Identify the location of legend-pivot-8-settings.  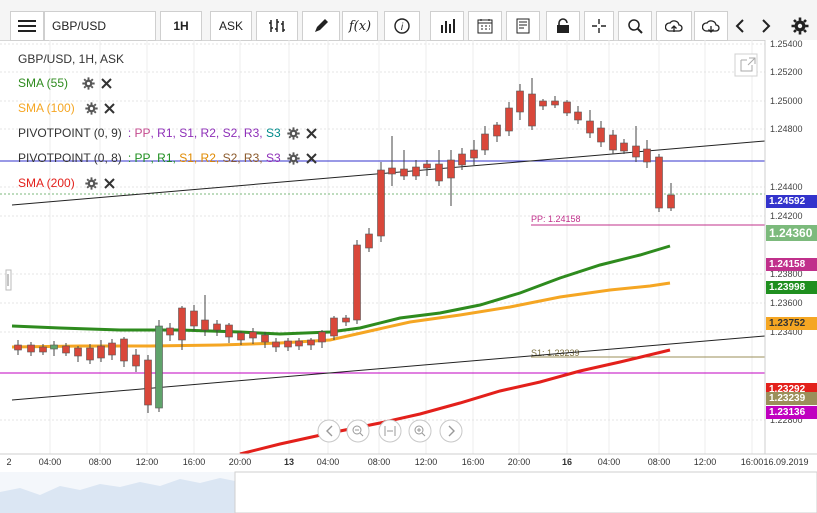
(293, 158).